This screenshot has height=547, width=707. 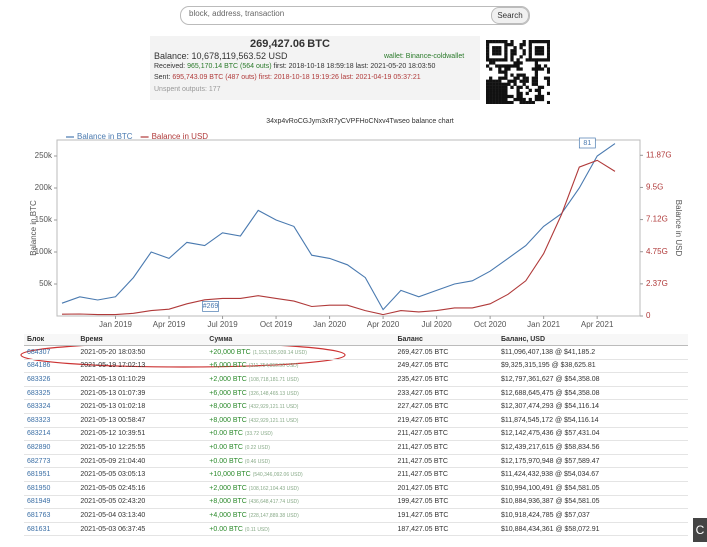 What do you see at coordinates (510, 15) in the screenshot?
I see `search-button: Search` at bounding box center [510, 15].